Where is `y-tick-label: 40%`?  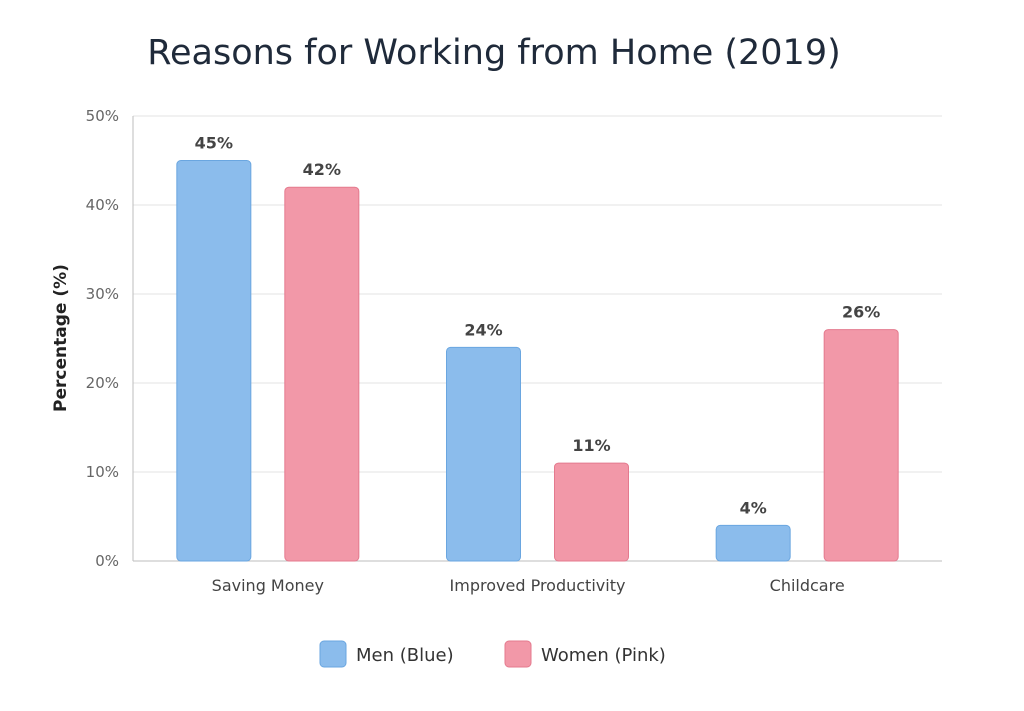
y-tick-label: 40% is located at coordinates (102, 205).